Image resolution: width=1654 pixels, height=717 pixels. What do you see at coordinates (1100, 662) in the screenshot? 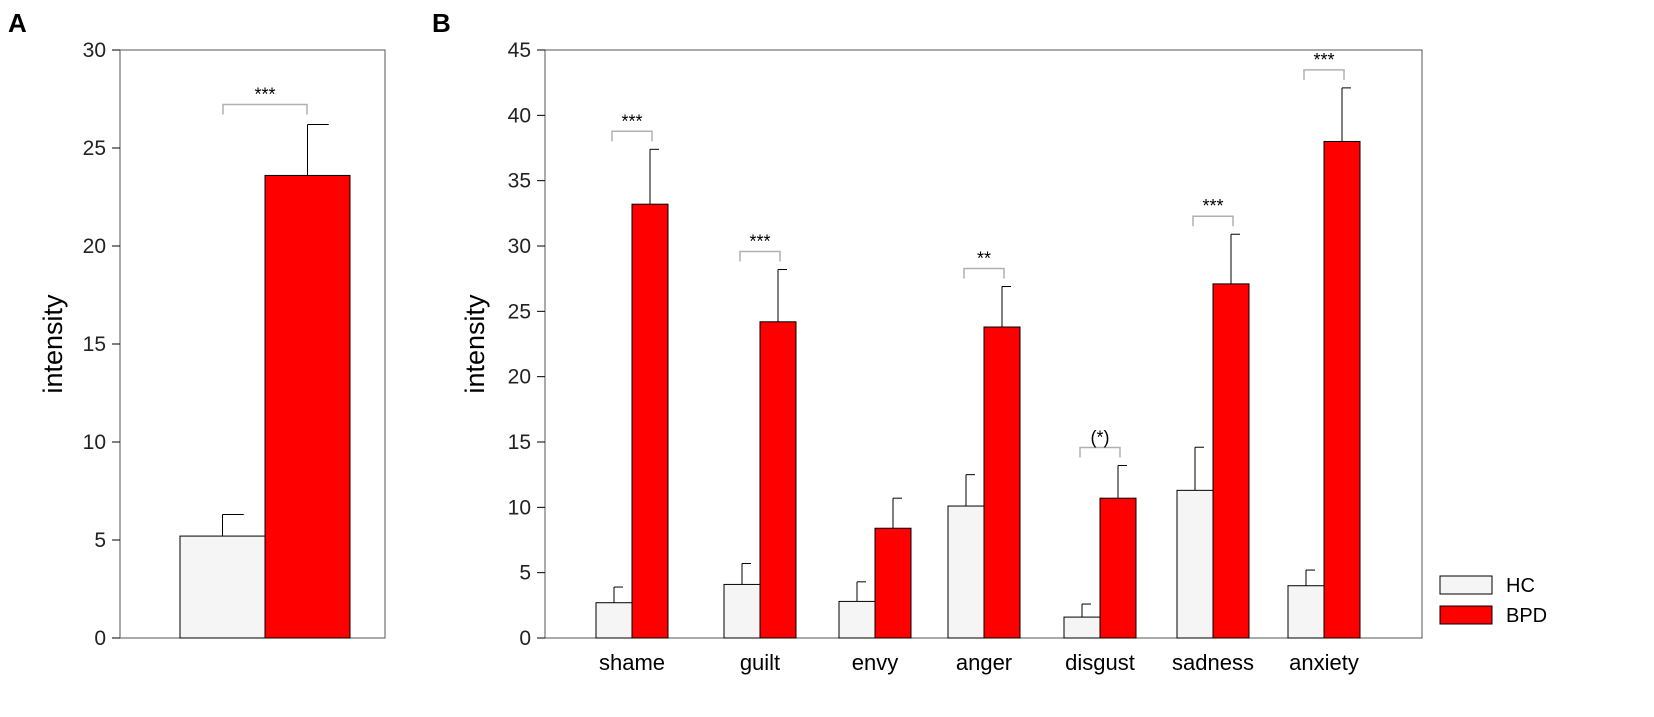
I see `category-label: disgust` at bounding box center [1100, 662].